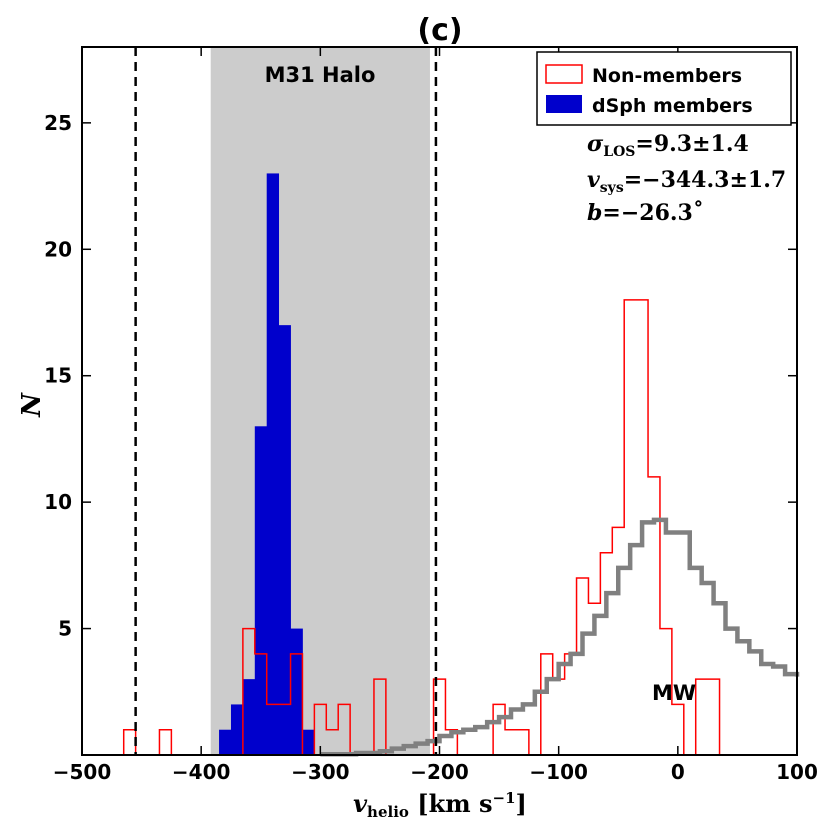 The width and height of the screenshot is (830, 830). Describe the element at coordinates (797, 772) in the screenshot. I see `x-tick-label: 100` at that location.